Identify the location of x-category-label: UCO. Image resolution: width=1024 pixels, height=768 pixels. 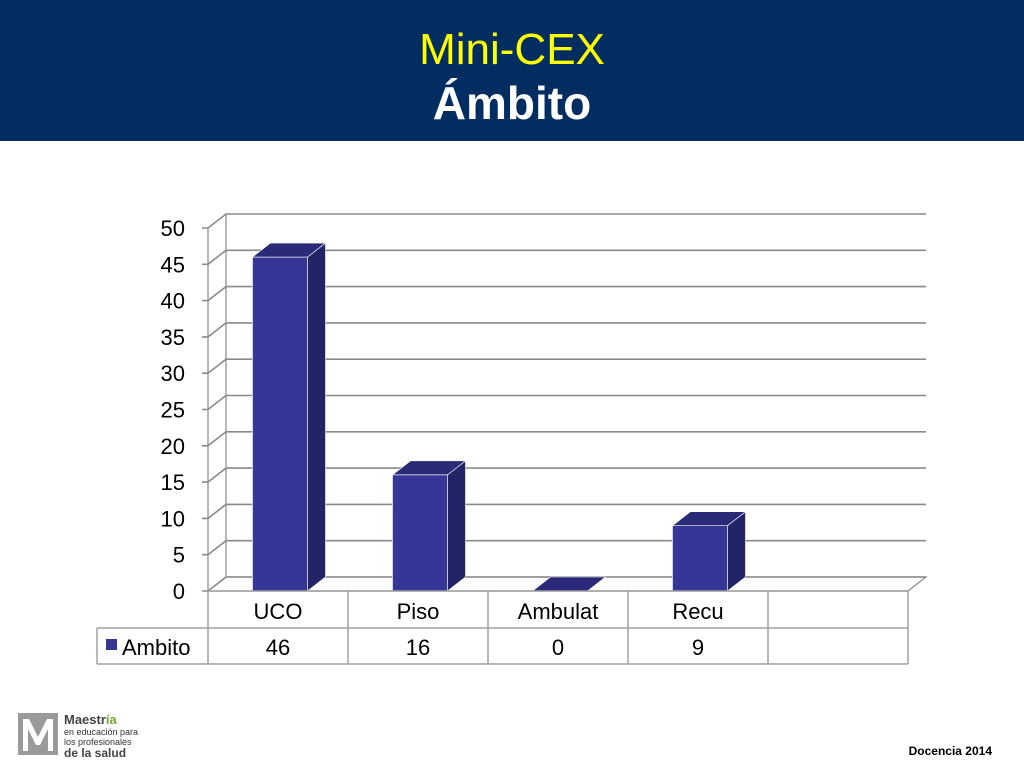
(278, 611).